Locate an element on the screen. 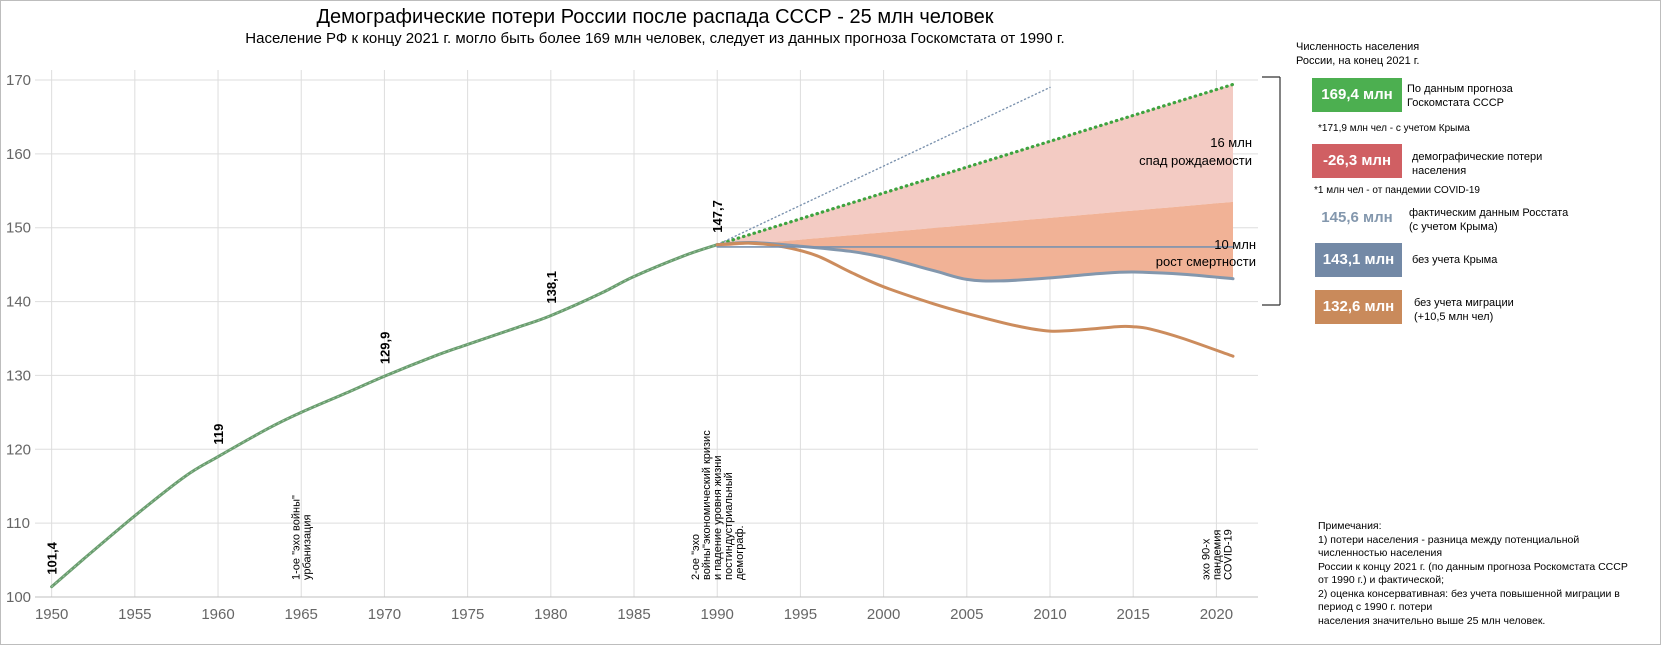  x-tick-label: 2010 is located at coordinates (1049, 614).